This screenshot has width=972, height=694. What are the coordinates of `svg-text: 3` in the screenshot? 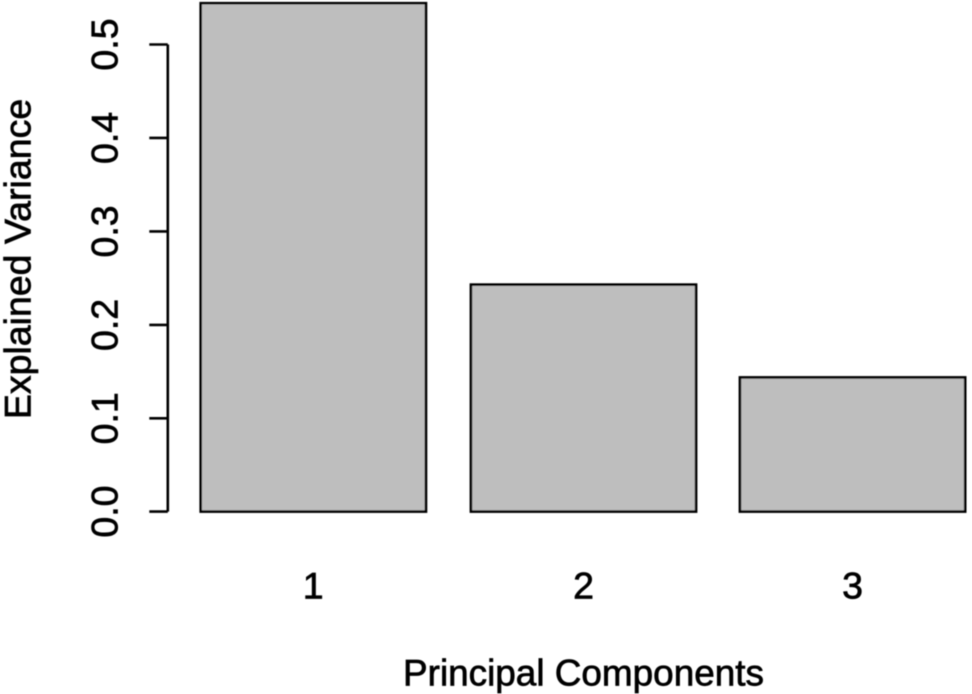 It's located at (852, 586).